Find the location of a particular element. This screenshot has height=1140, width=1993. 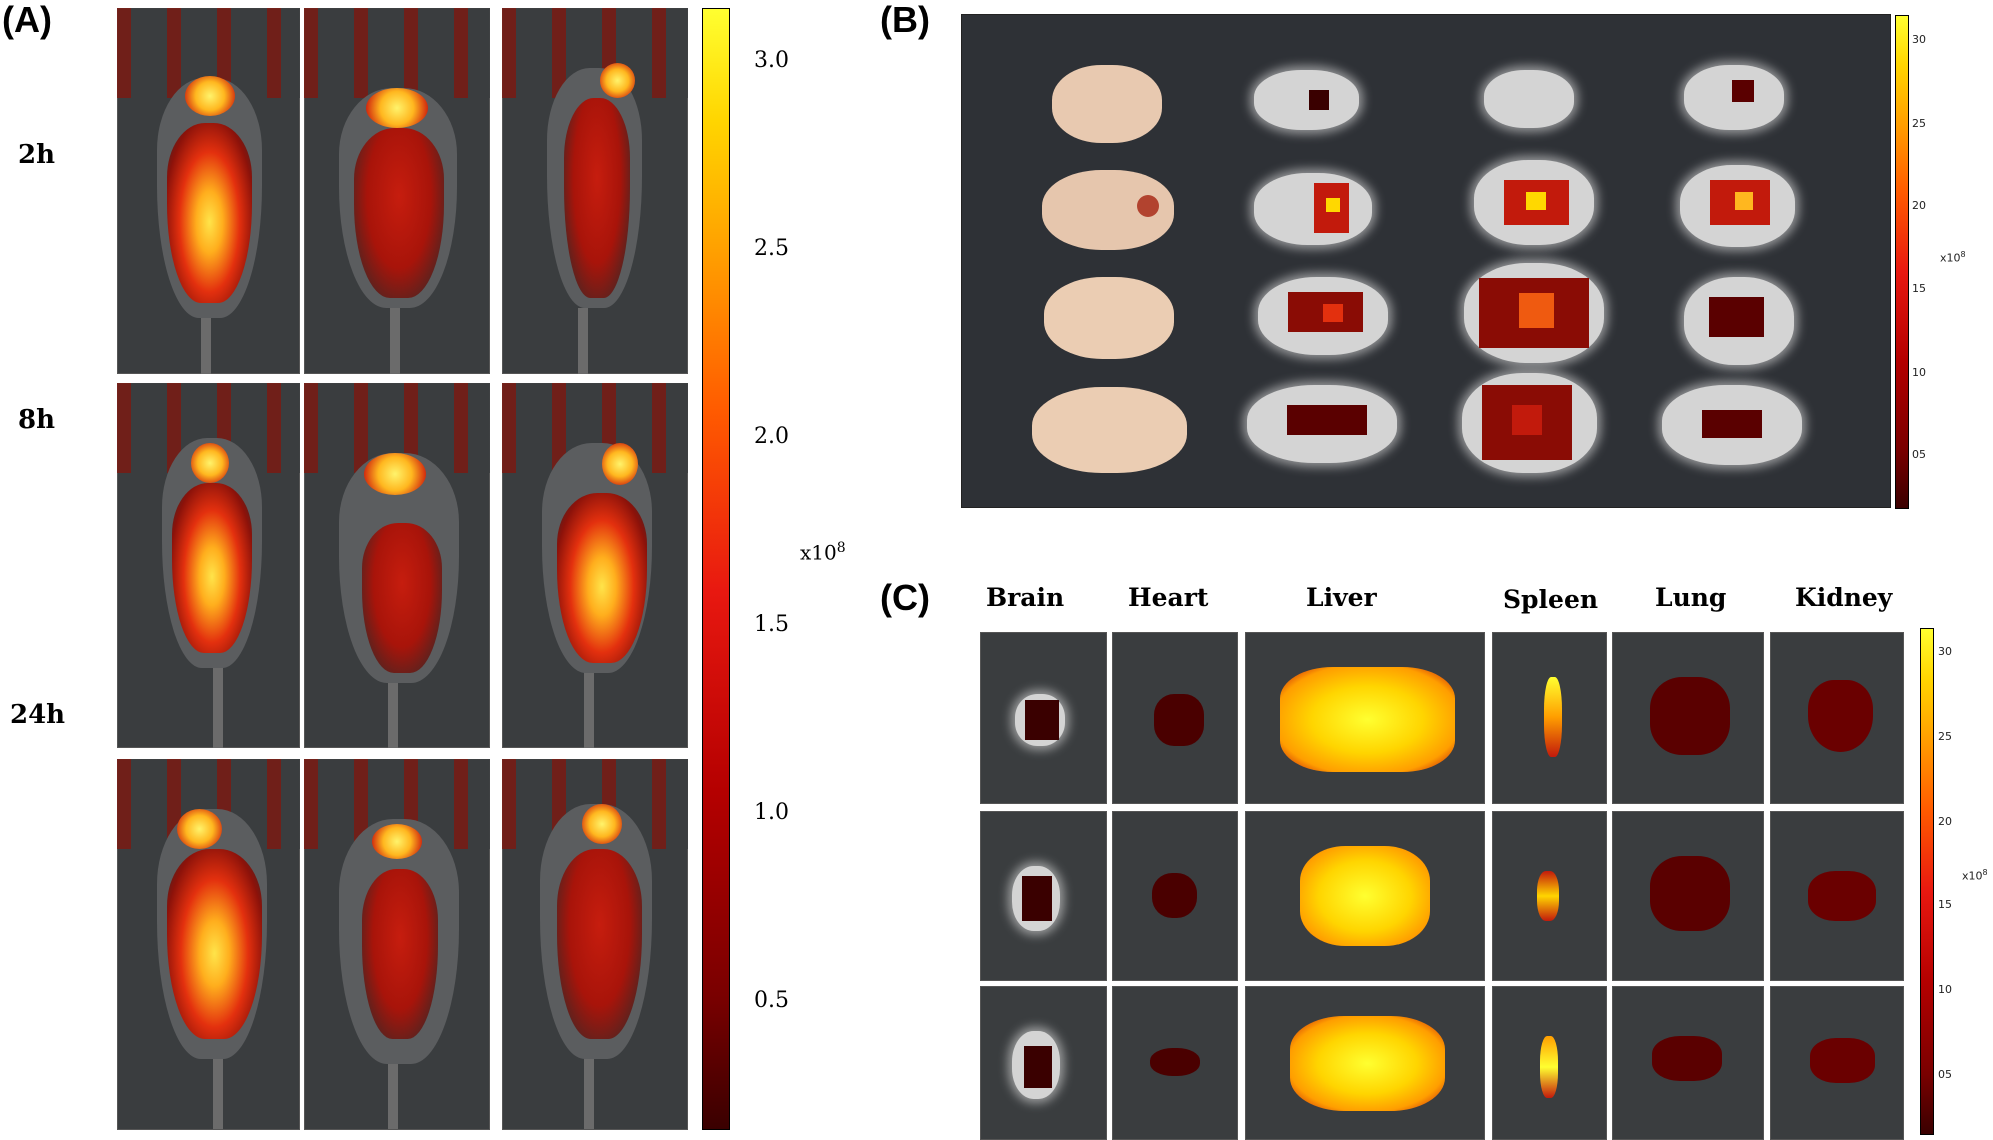

colorbar-a-tick: 1.0 is located at coordinates (771, 812).